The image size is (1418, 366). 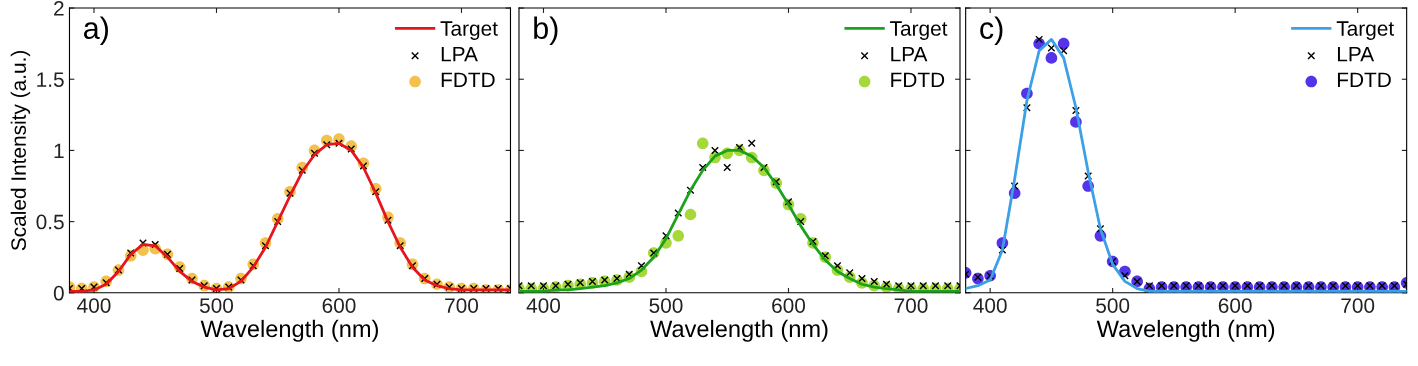 I want to click on y-tick-label: 0, so click(x=58, y=293).